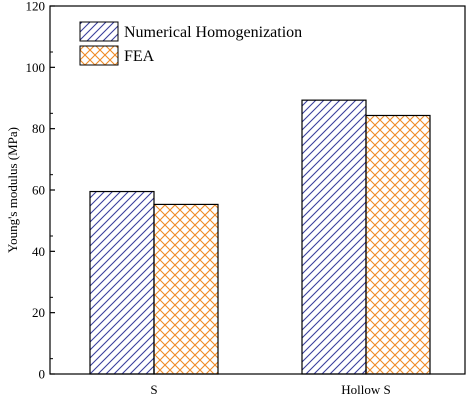  What do you see at coordinates (190, 43) in the screenshot?
I see `legend: Numerical Homogenization FEA` at bounding box center [190, 43].